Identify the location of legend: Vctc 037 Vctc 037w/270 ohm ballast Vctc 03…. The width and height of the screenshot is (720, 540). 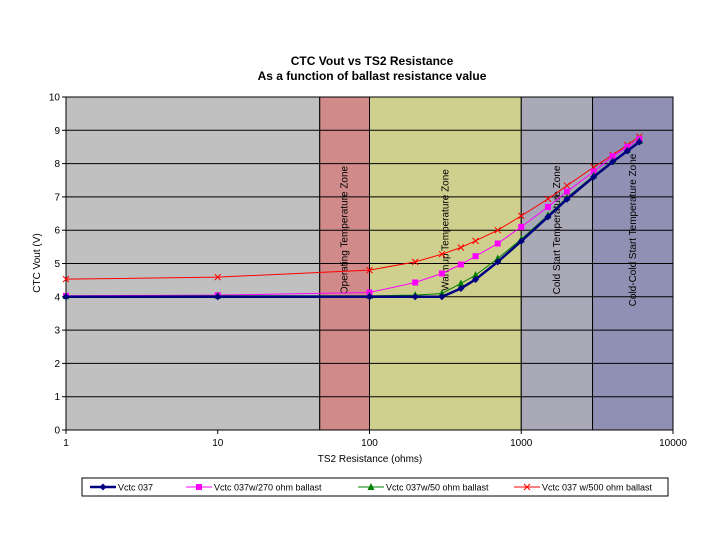
(375, 487).